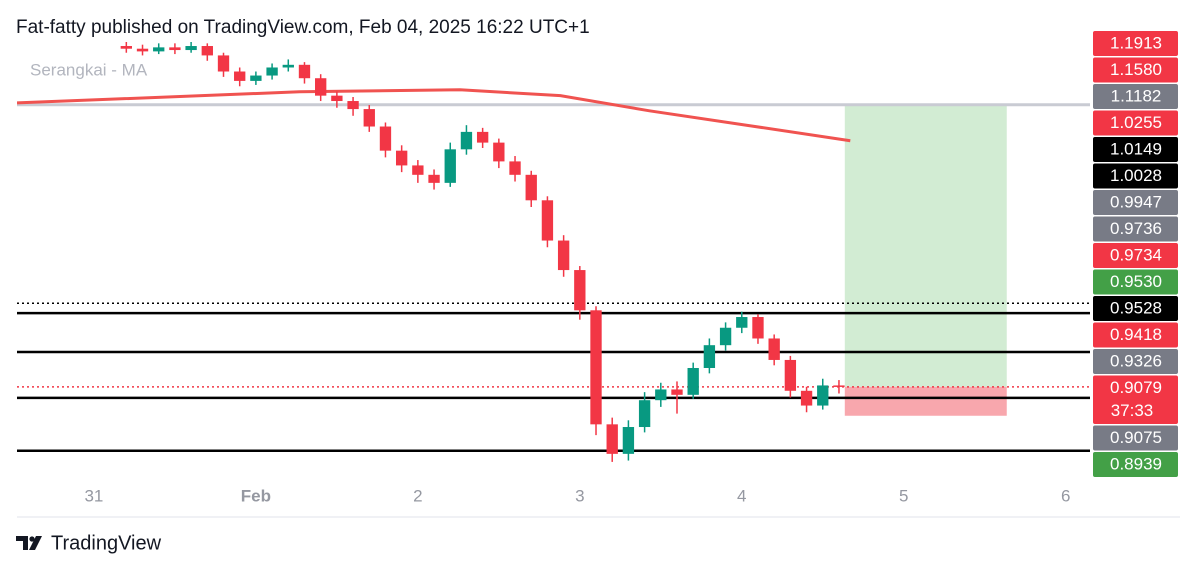 The height and width of the screenshot is (577, 1200). Describe the element at coordinates (93, 495) in the screenshot. I see `x-tick-label: 31` at that location.